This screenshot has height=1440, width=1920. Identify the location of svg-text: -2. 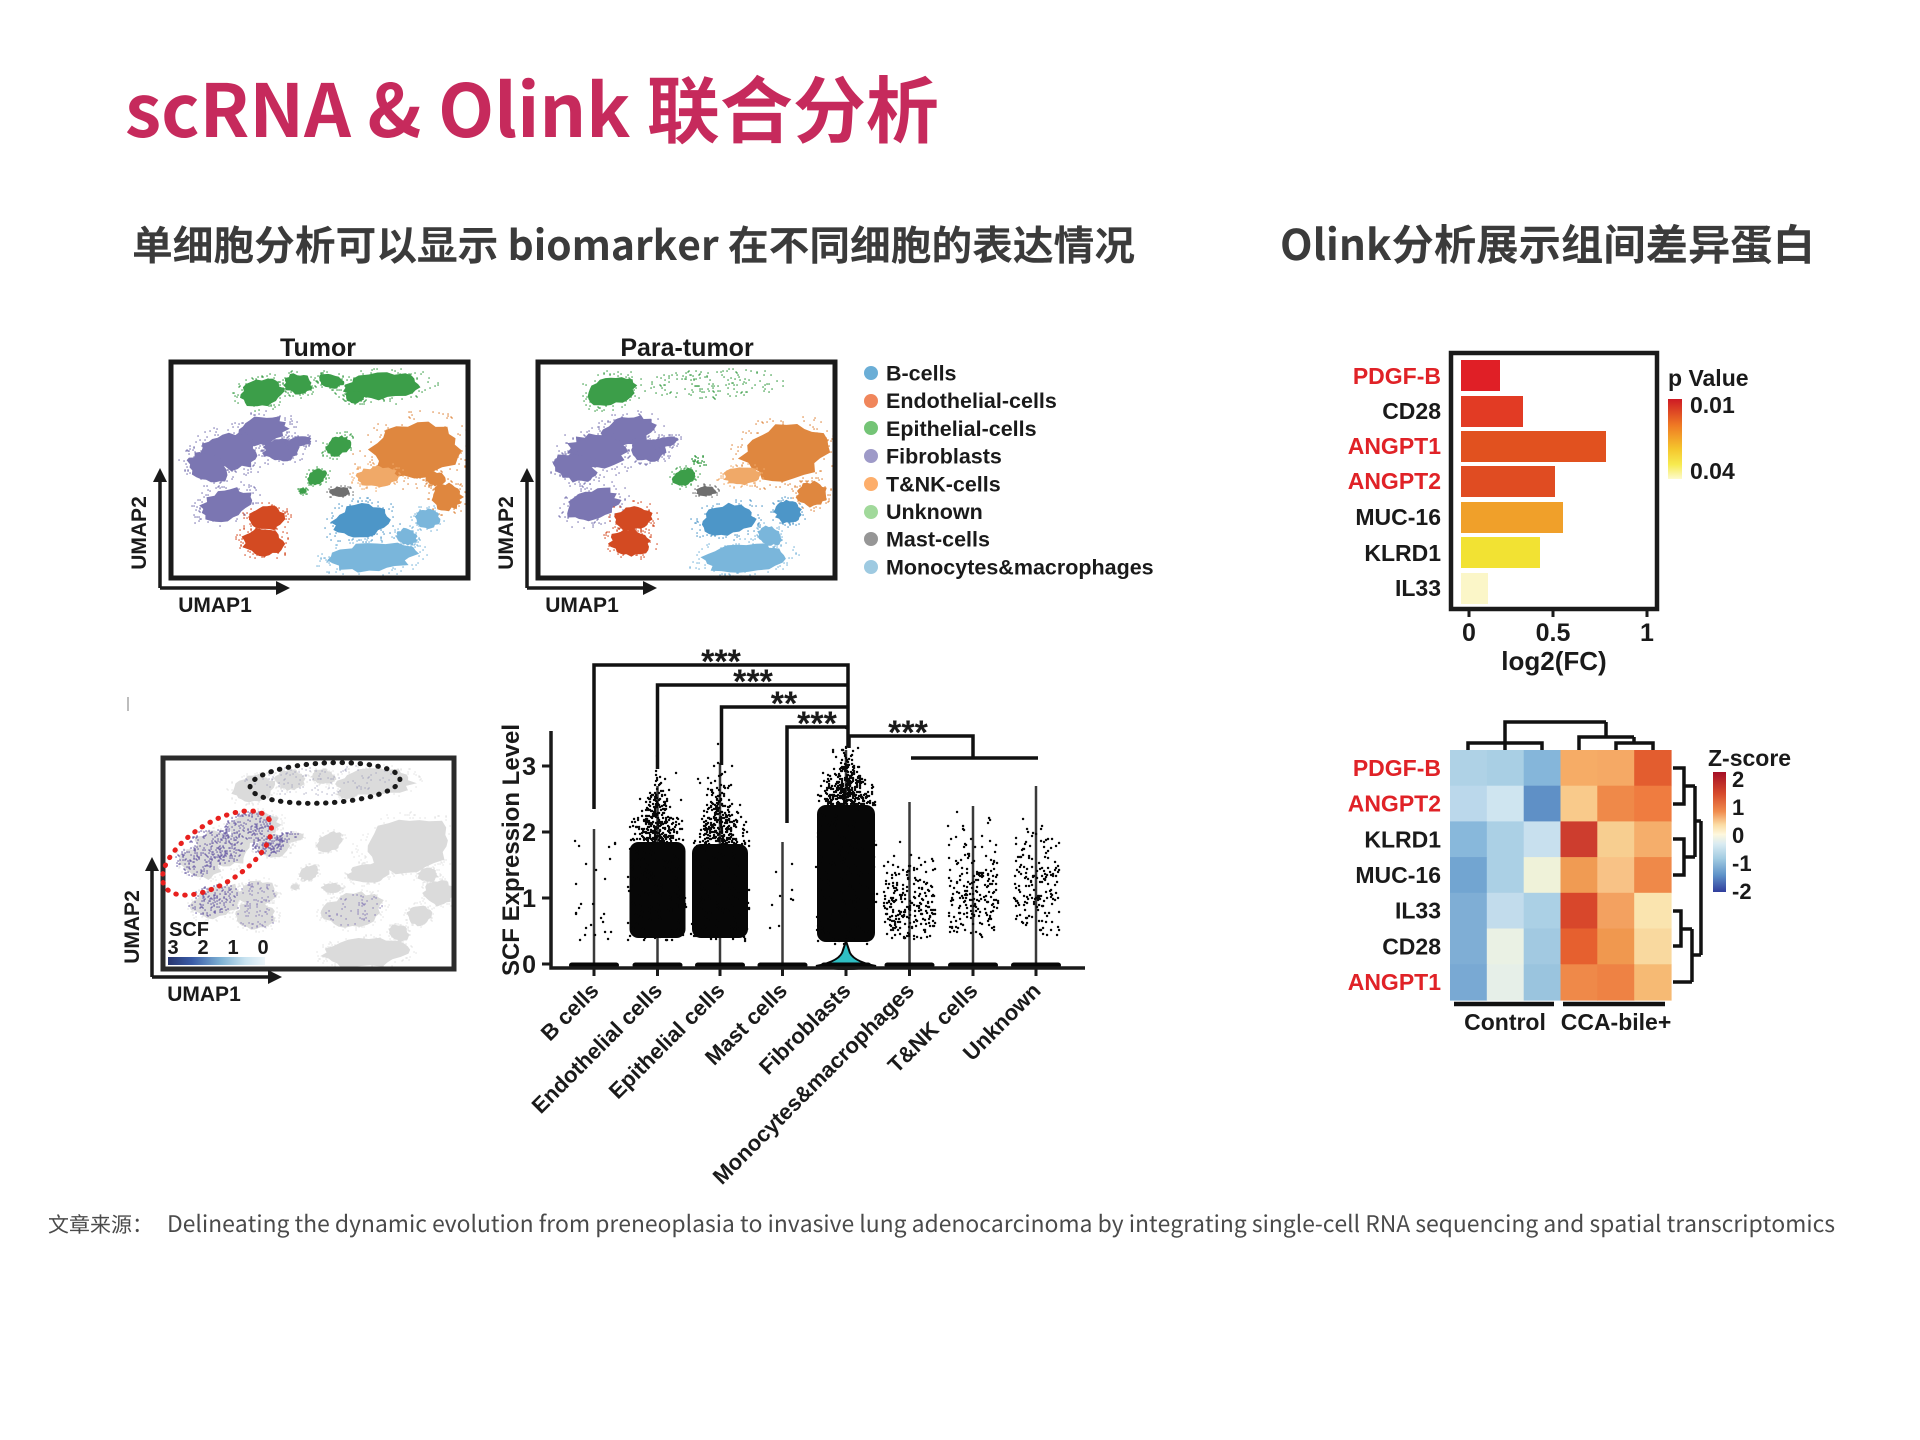
(1742, 891).